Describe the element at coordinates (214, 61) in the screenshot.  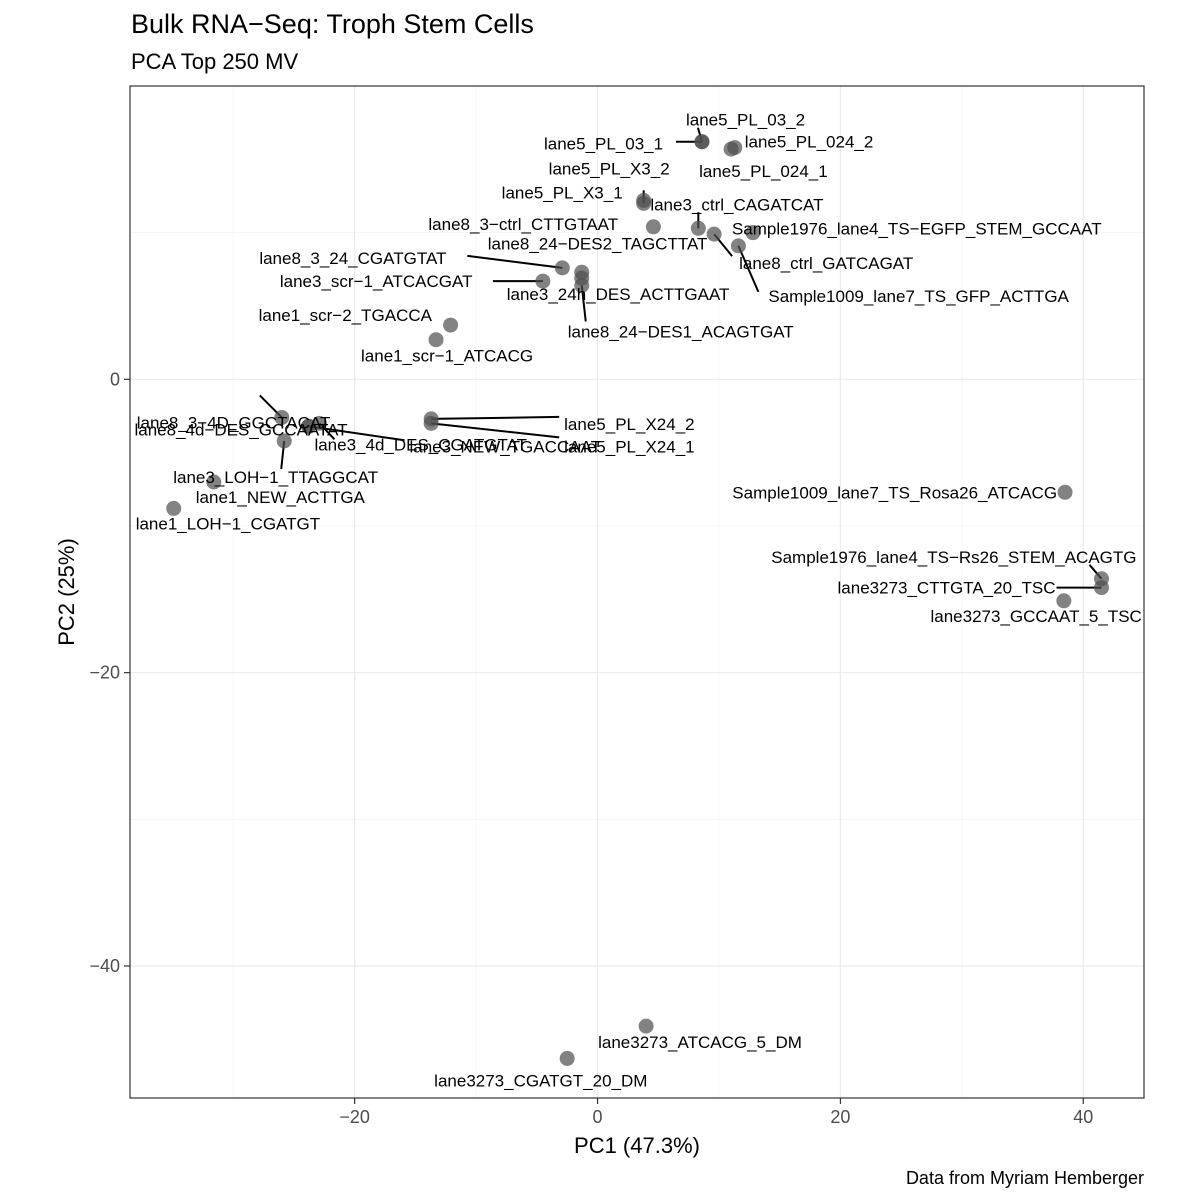
I see `chart-subtitle: PCA Top 250 MV` at that location.